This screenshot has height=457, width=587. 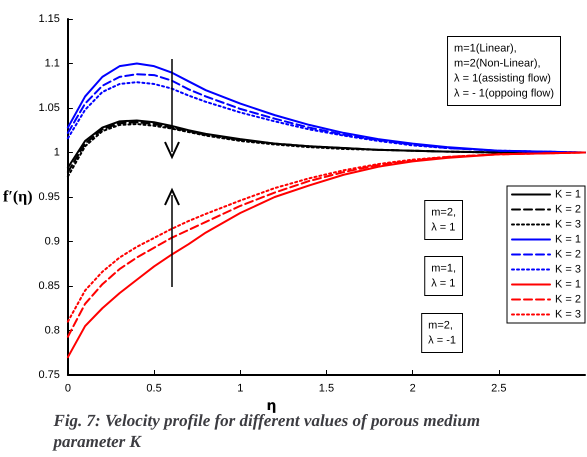 I want to click on y-tick-label: 1.1, so click(x=52, y=64).